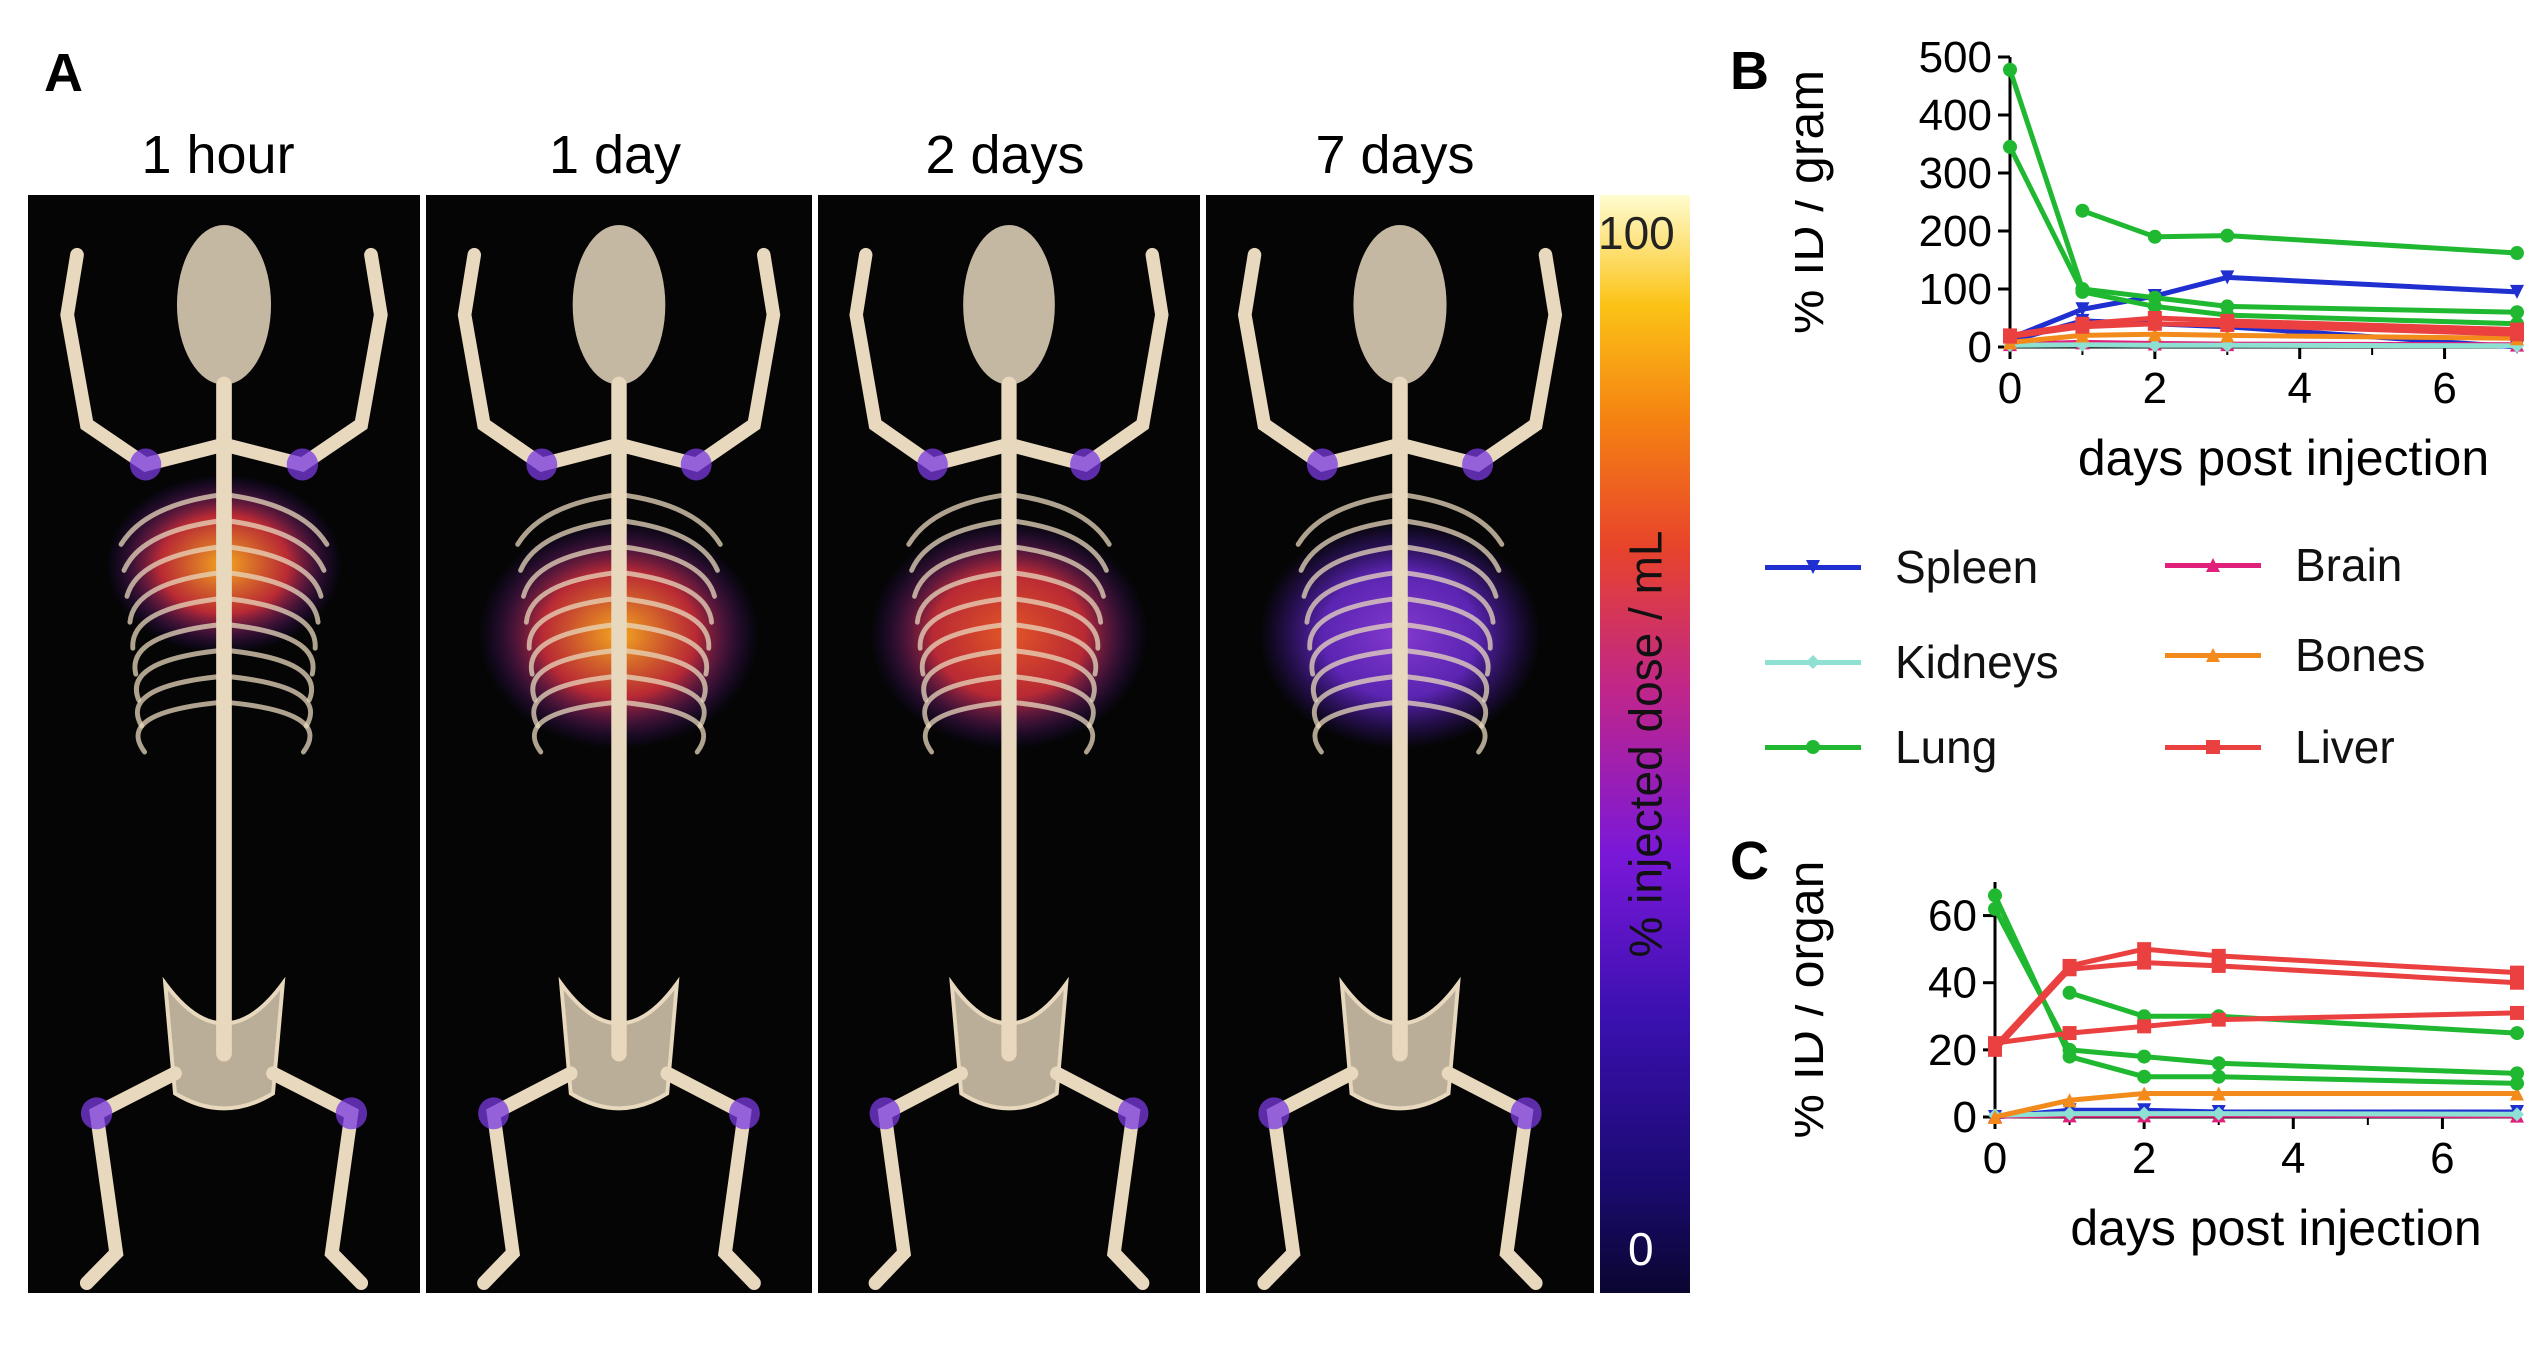 The height and width of the screenshot is (1351, 2547). Describe the element at coordinates (1955, 57) in the screenshot. I see `y-tick-label: 500` at that location.